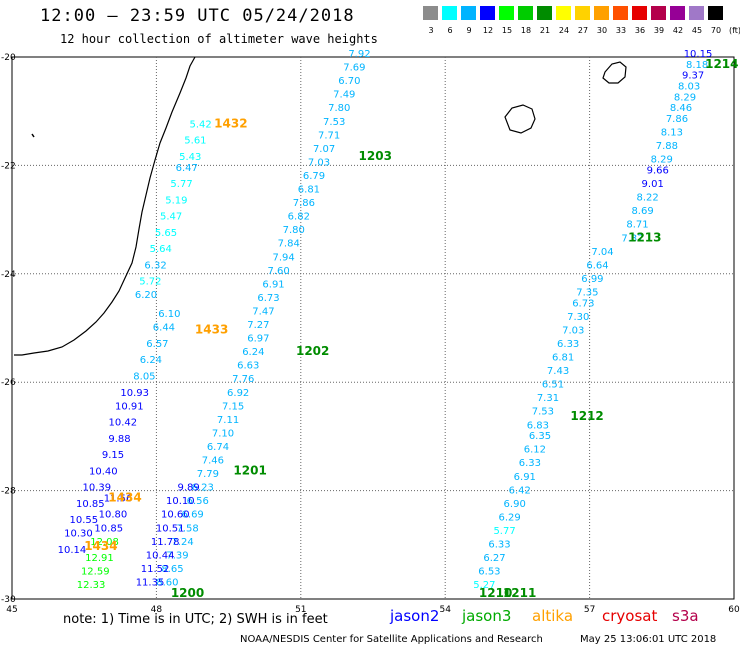  Describe the element at coordinates (597, 265) in the screenshot. I see `wave-height-value: 6.64` at that location.